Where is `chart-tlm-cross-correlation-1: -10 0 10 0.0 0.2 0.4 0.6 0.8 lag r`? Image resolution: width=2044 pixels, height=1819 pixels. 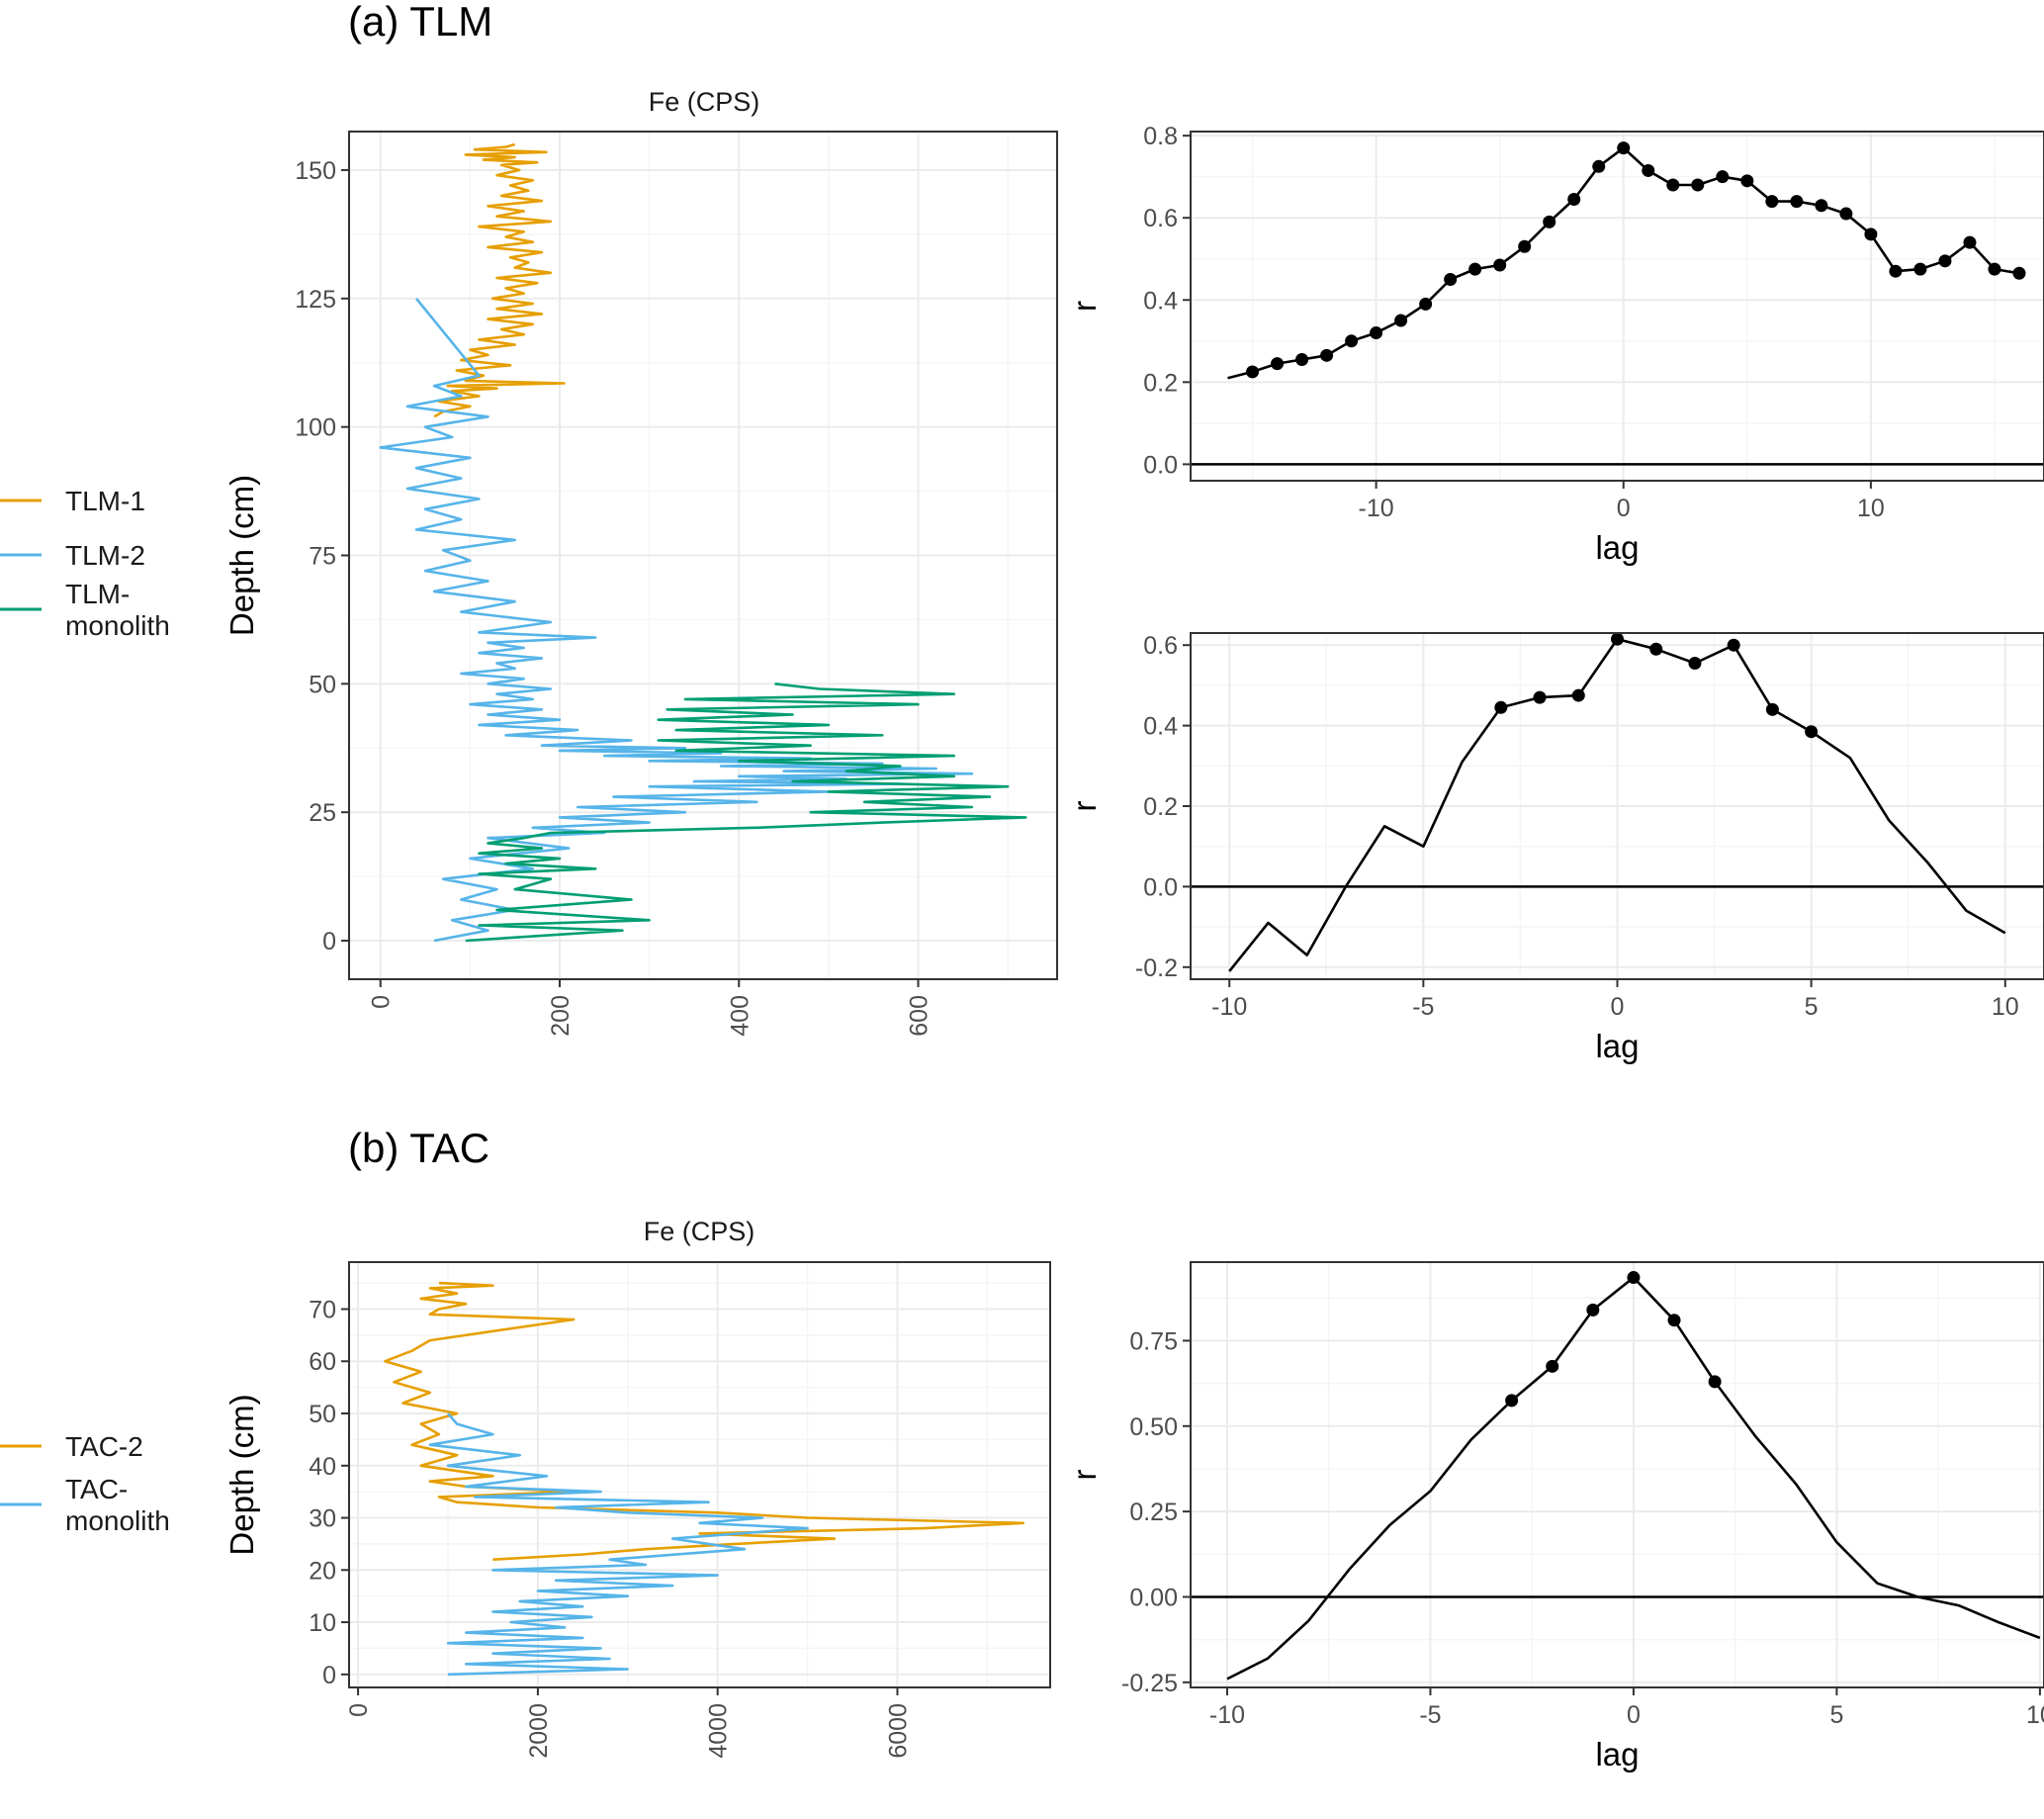
chart-tlm-cross-correlation-1: -10 0 10 0.0 0.2 0.4 0.6 0.8 lag r is located at coordinates (1555, 344).